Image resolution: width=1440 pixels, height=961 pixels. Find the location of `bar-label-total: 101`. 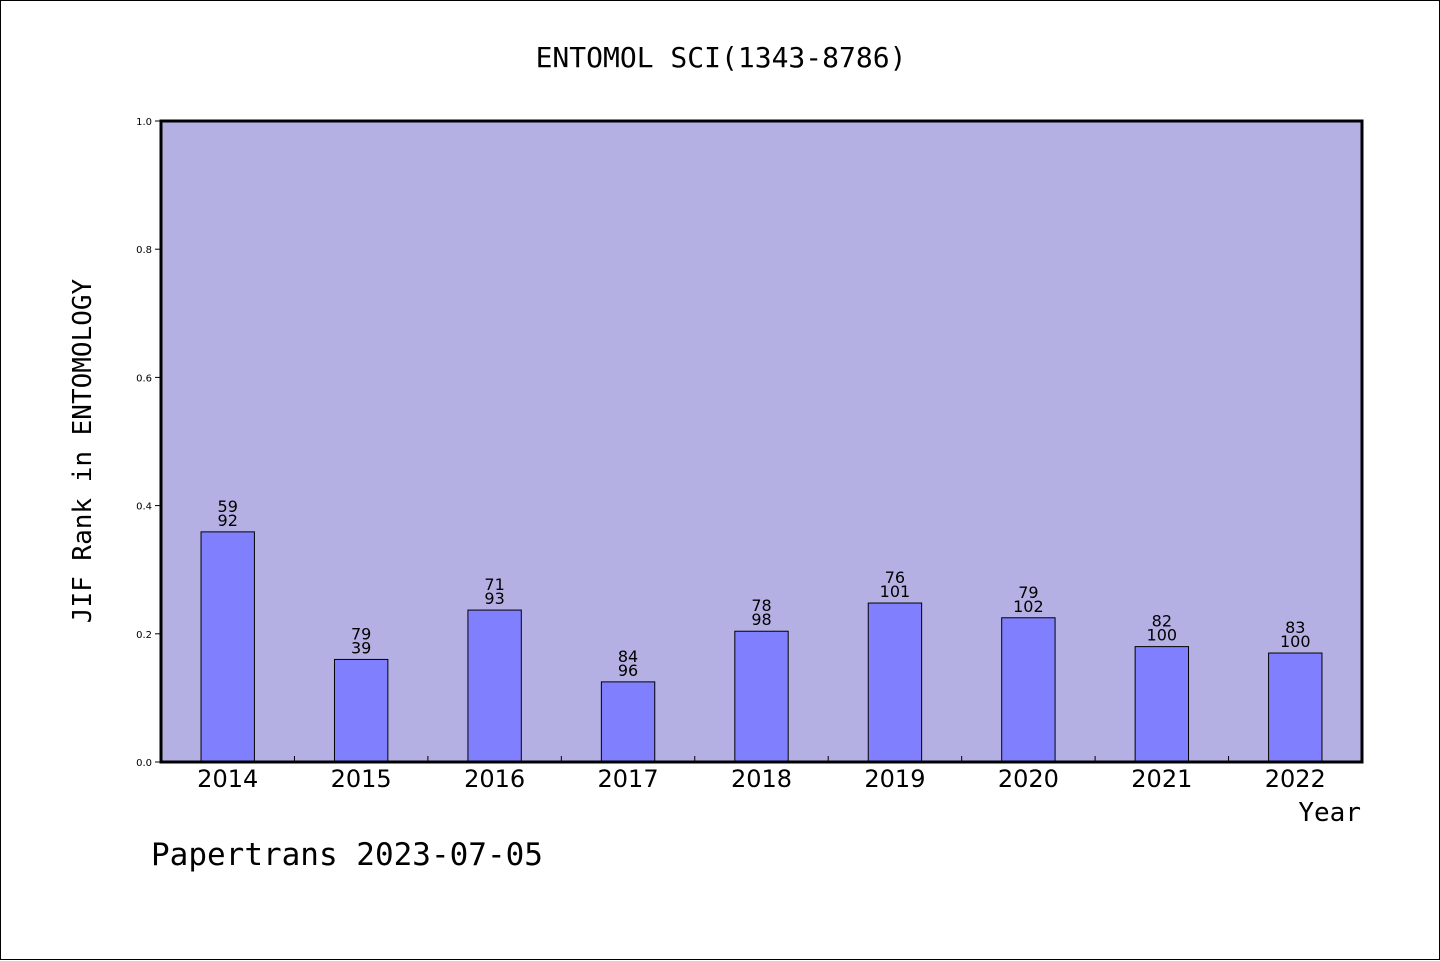

bar-label-total: 101 is located at coordinates (895, 591).